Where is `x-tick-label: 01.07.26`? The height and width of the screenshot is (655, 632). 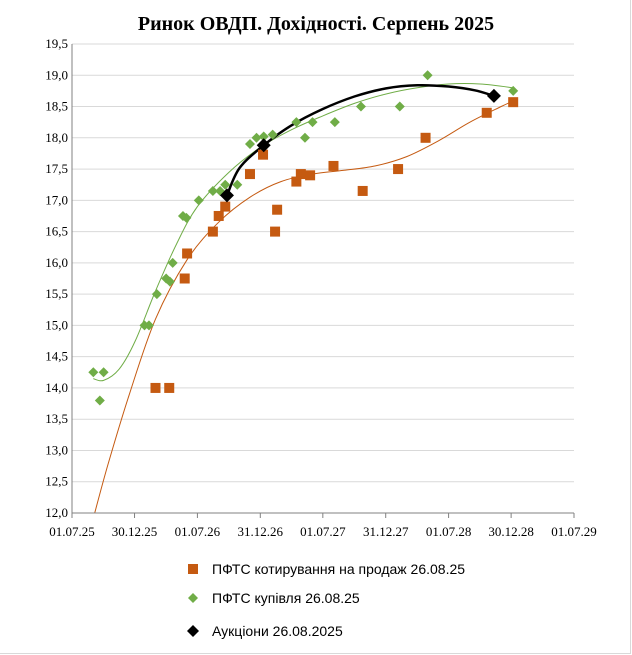
x-tick-label: 01.07.26 is located at coordinates (198, 531).